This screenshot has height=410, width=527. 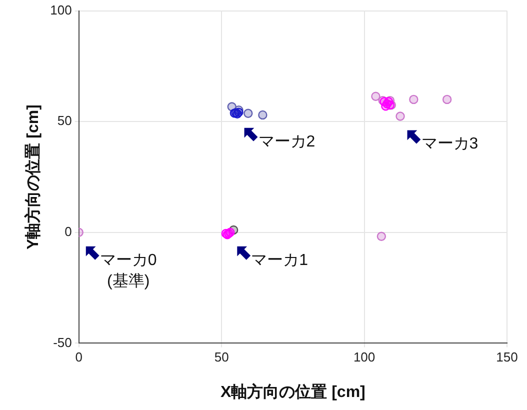 I want to click on annotation: マーカ3, so click(x=449, y=144).